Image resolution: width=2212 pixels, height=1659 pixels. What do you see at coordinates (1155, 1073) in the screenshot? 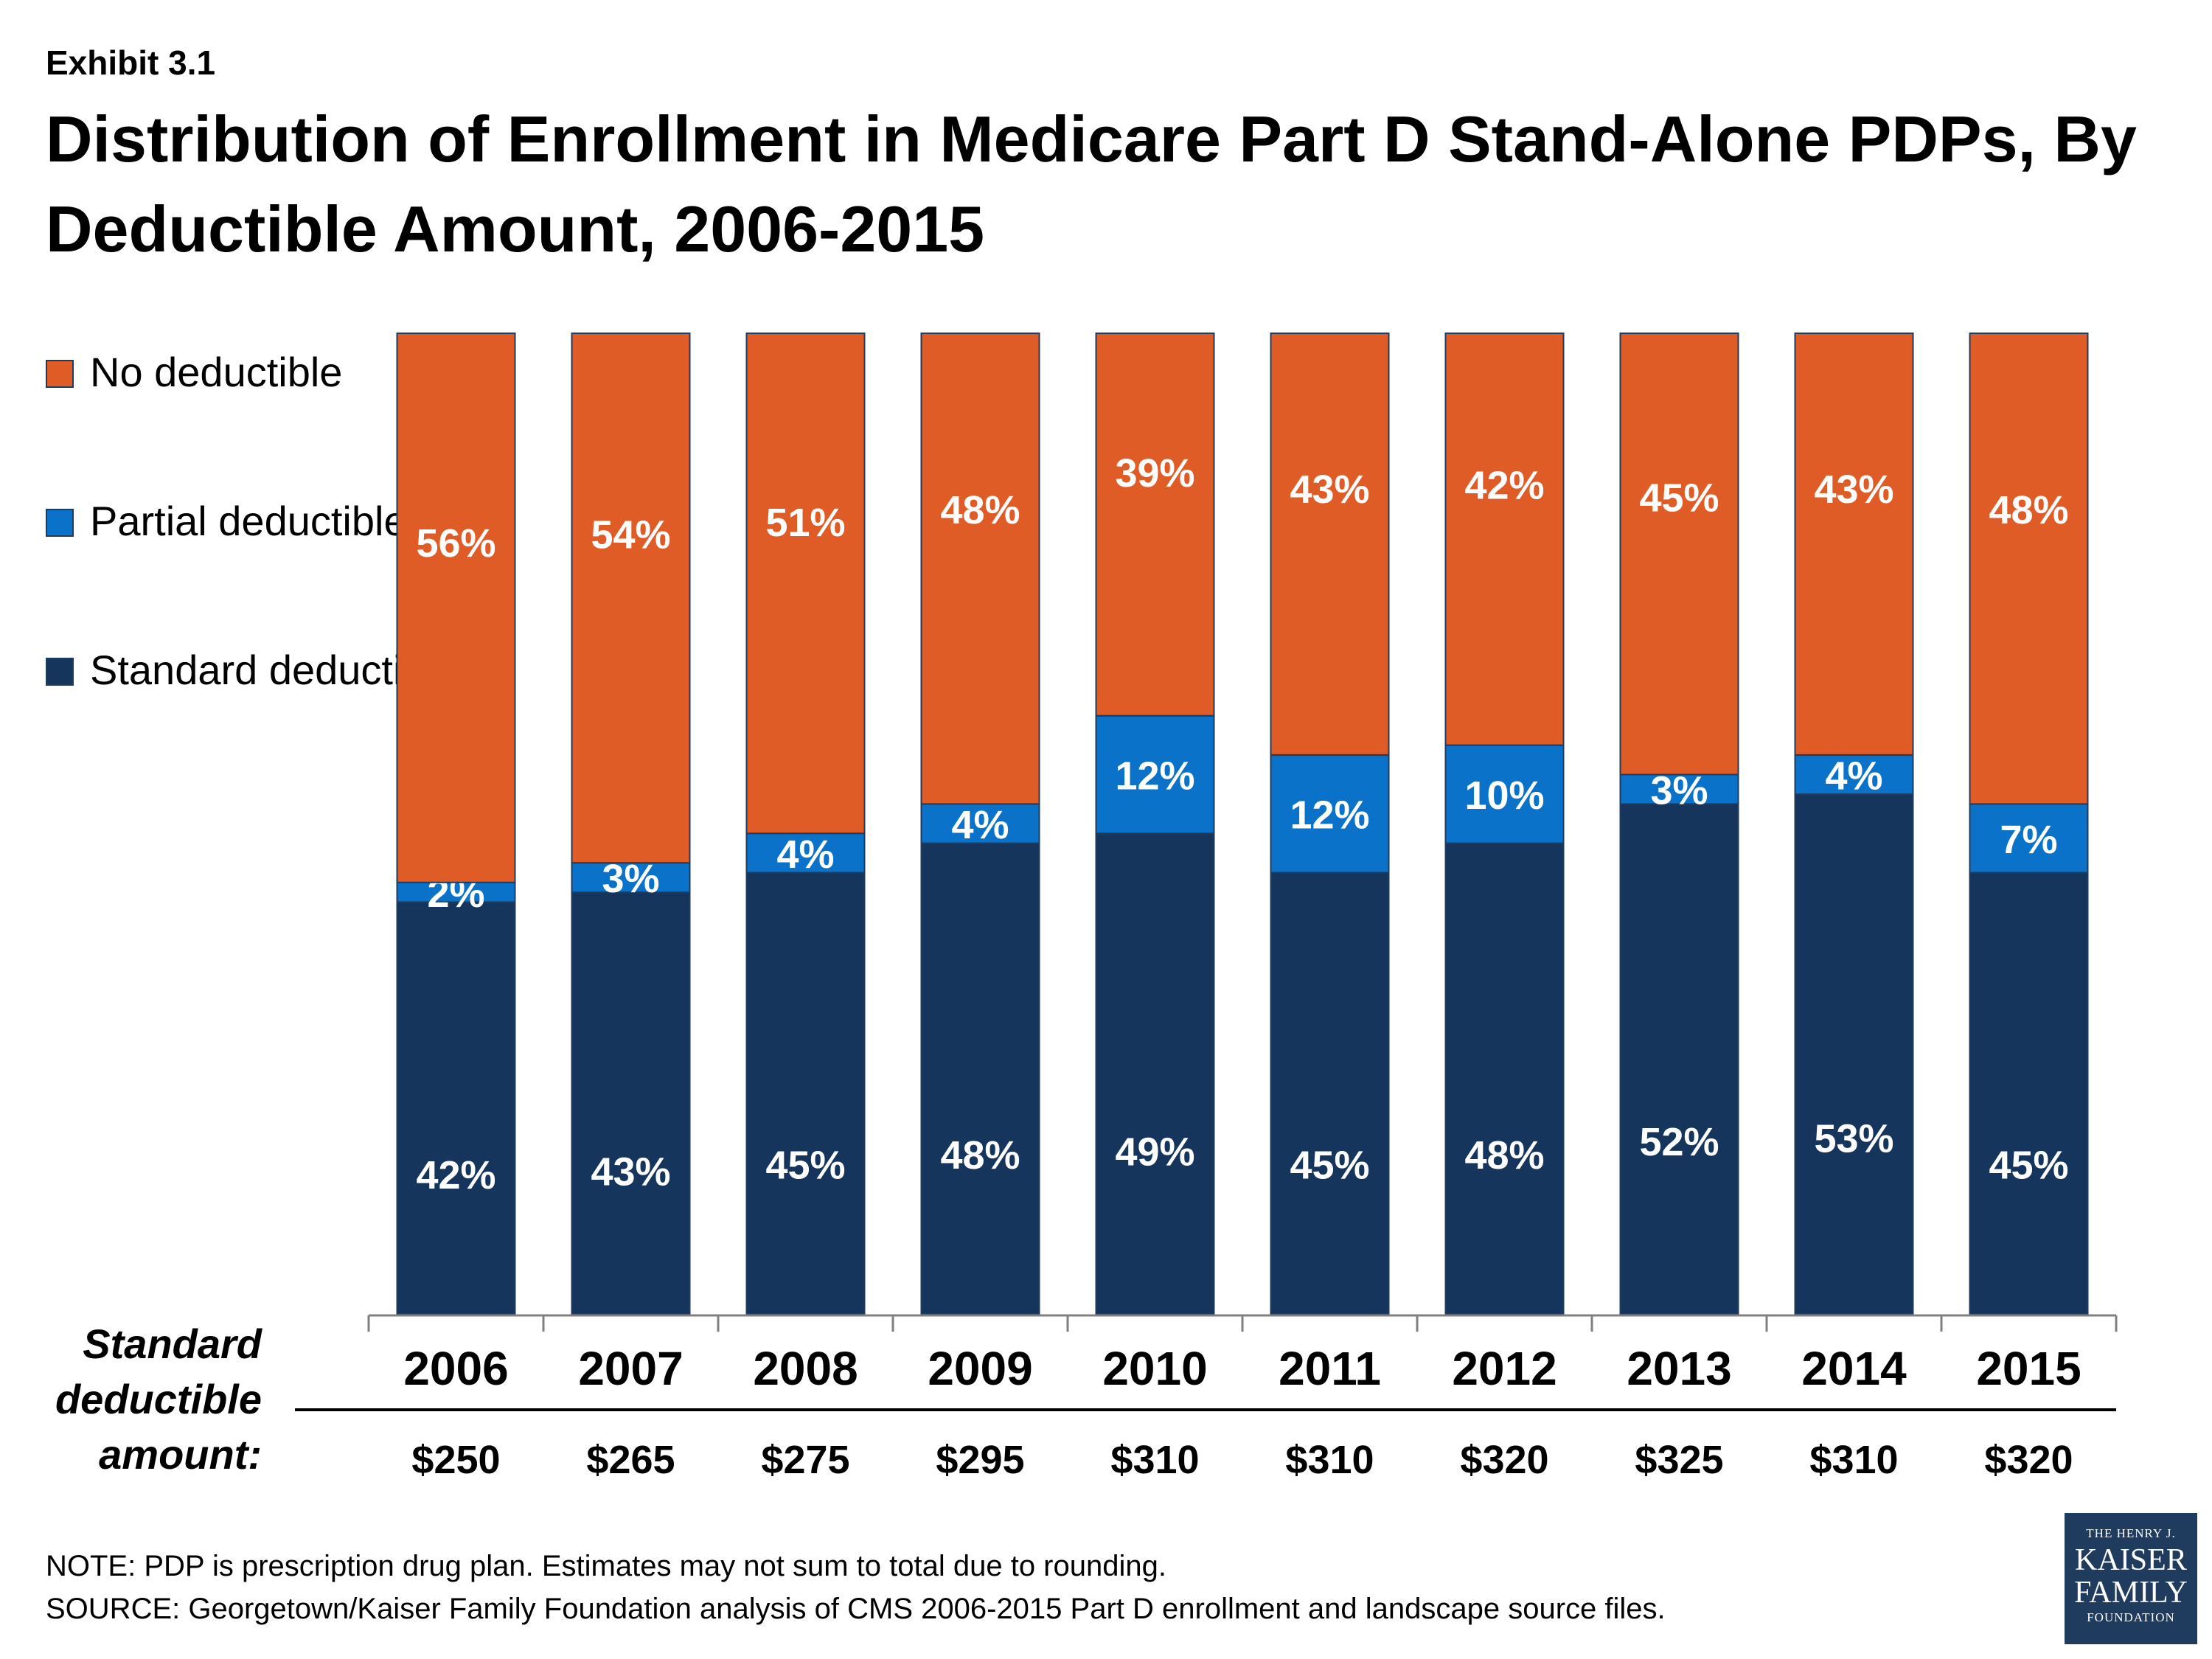
I see `bar-segment-2010-s0` at bounding box center [1155, 1073].